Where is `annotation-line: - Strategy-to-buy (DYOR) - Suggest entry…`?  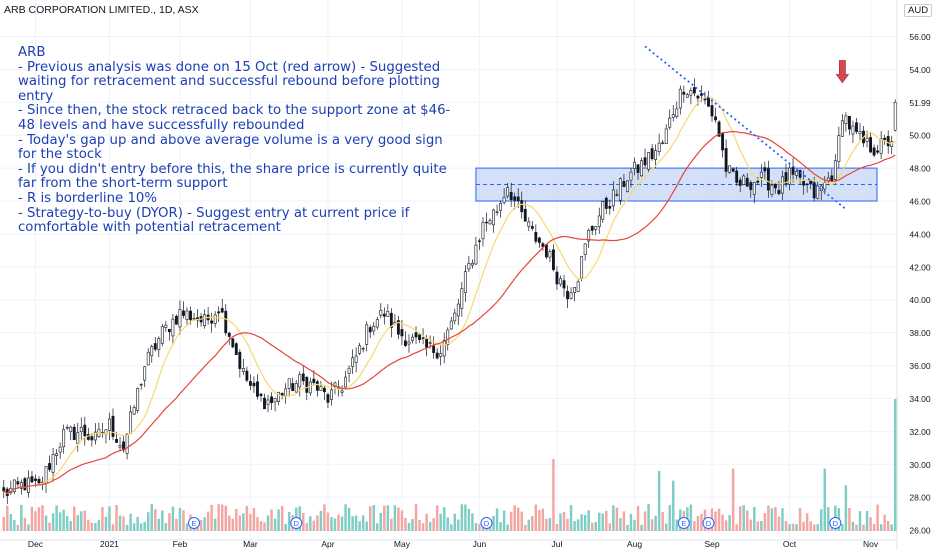 annotation-line: - Strategy-to-buy (DYOR) - Suggest entry… is located at coordinates (214, 220).